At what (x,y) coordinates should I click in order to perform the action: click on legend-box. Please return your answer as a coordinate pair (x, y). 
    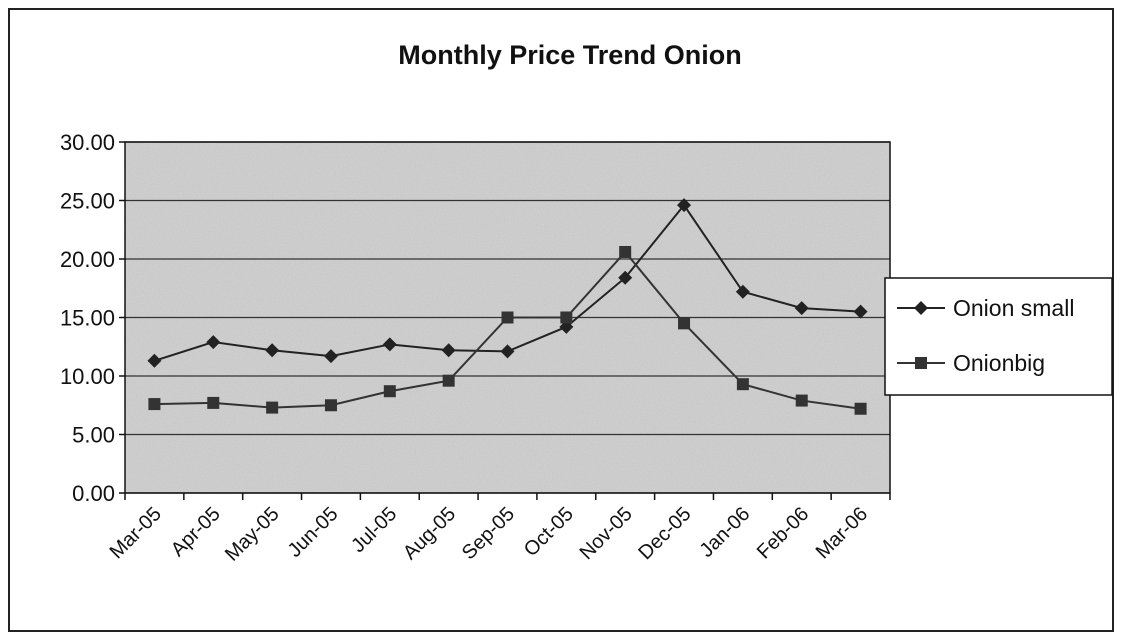
    Looking at the image, I should click on (998, 336).